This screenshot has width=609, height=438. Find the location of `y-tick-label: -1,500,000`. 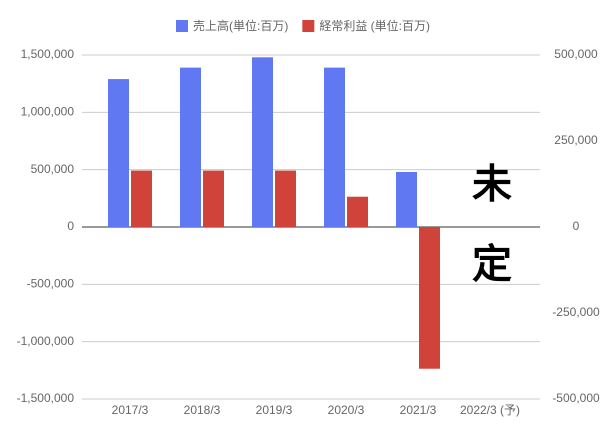

y-tick-label: -1,500,000 is located at coordinates (46, 398).